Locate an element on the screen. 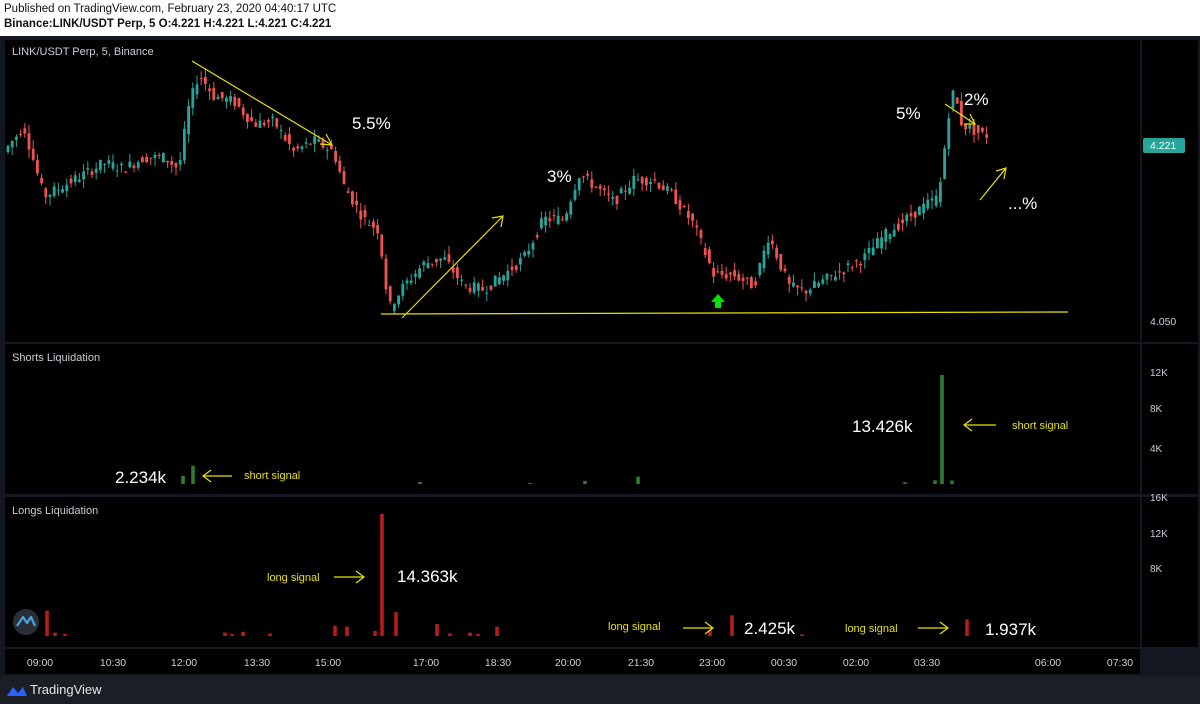 The height and width of the screenshot is (704, 1200). support-line is located at coordinates (724, 313).